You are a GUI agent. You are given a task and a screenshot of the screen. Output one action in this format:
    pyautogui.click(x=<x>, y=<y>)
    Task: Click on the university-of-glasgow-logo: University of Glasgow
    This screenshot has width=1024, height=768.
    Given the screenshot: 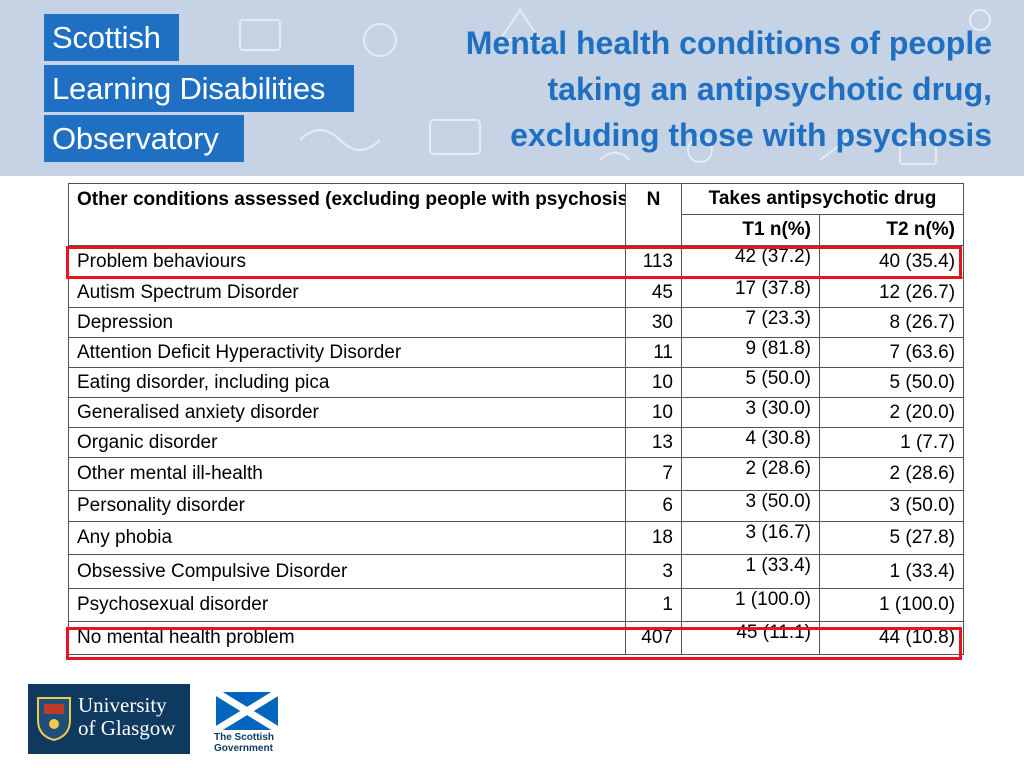 What is the action you would take?
    pyautogui.click(x=109, y=719)
    